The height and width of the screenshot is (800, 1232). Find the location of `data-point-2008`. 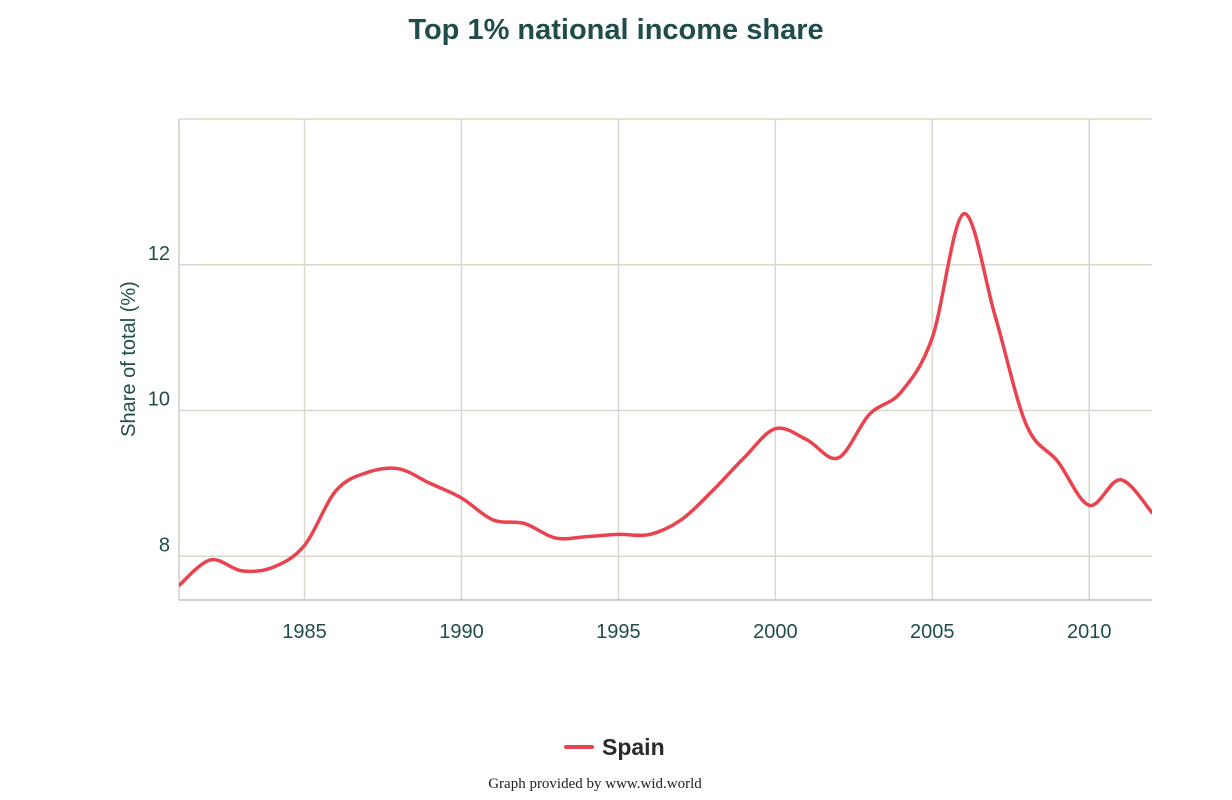

data-point-2008 is located at coordinates (1026, 425).